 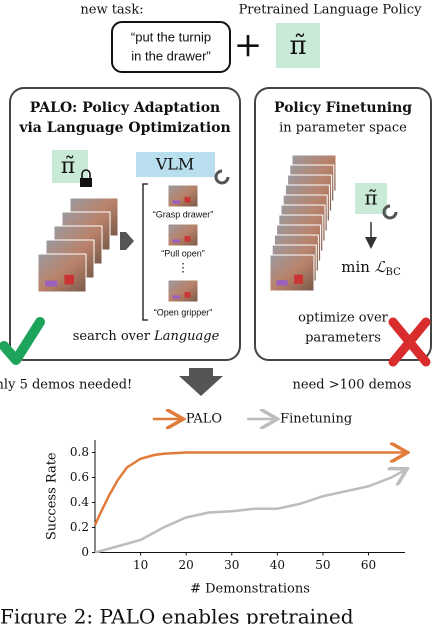 What do you see at coordinates (204, 419) in the screenshot?
I see `legend-label: PALO` at bounding box center [204, 419].